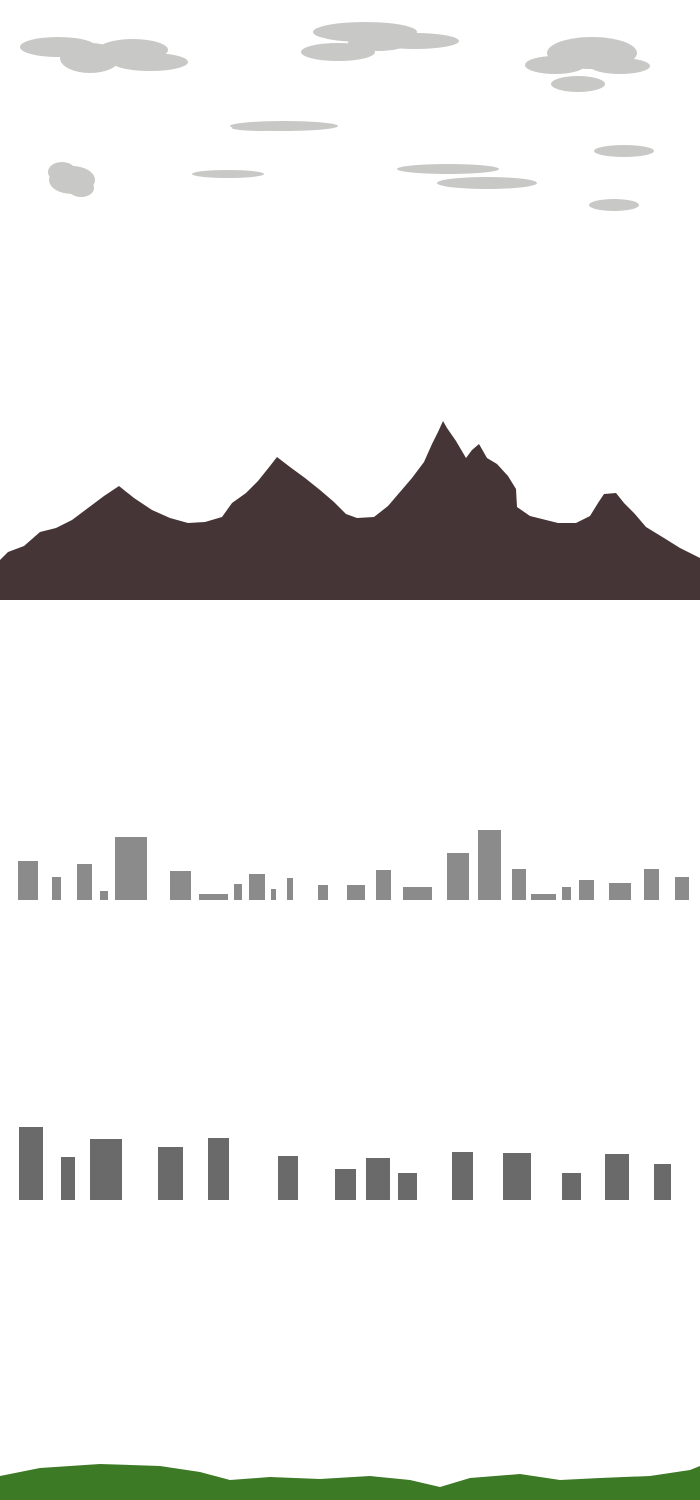 The image size is (700, 1500). I want to click on near-building-layer, so click(345, 1163).